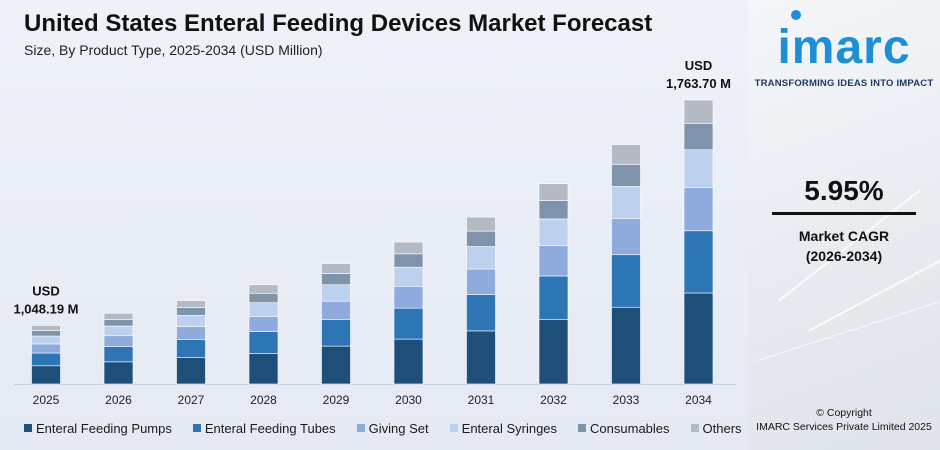  Describe the element at coordinates (263, 324) in the screenshot. I see `bar-segment-2028-giving-set` at that location.